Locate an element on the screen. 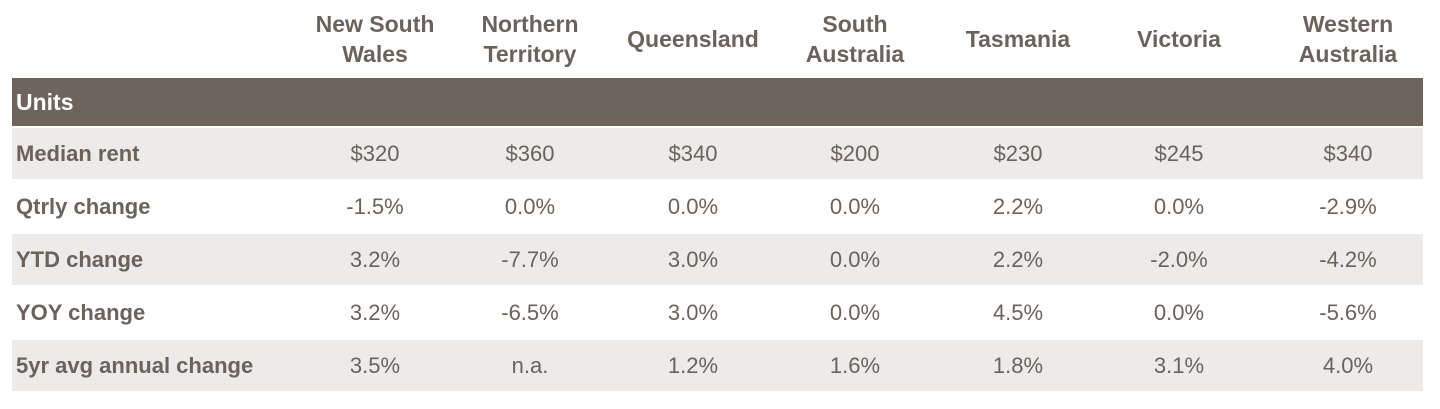 This screenshot has height=409, width=1440. table-cell: 4.0% is located at coordinates (1348, 365).